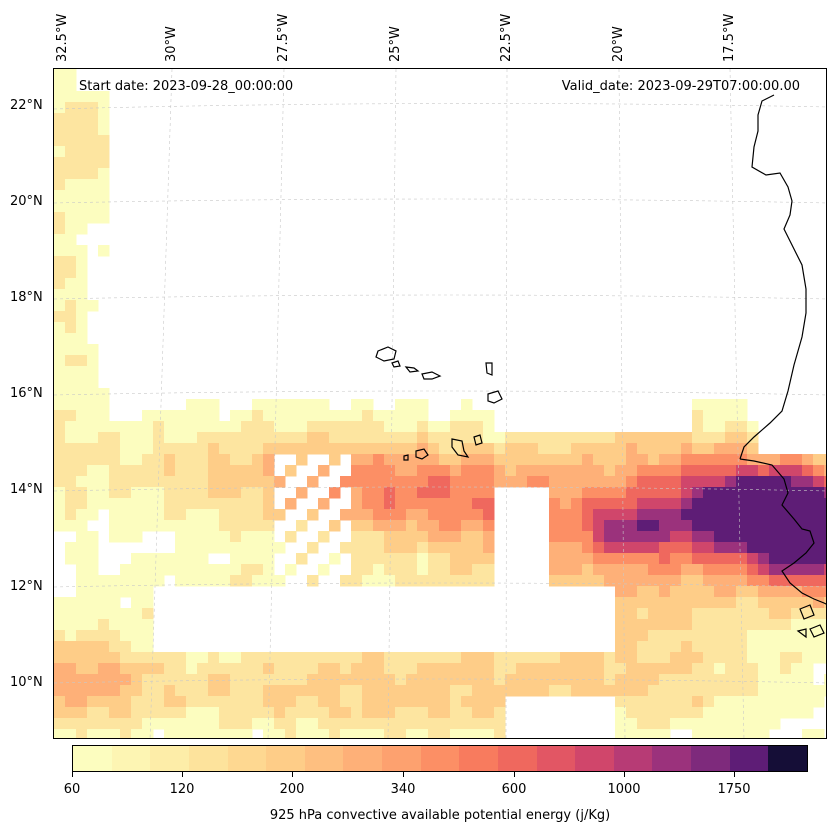 This screenshot has height=836, width=837. I want to click on colorbar-label-1750: 1750, so click(734, 789).